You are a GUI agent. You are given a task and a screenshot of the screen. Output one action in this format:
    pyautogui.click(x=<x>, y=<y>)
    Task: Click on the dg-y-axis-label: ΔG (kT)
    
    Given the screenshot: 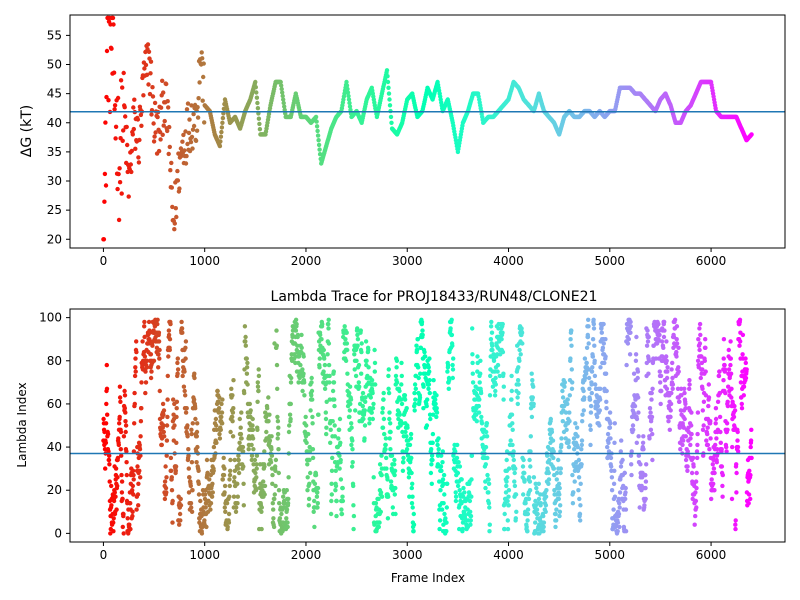 What is the action you would take?
    pyautogui.click(x=27, y=131)
    